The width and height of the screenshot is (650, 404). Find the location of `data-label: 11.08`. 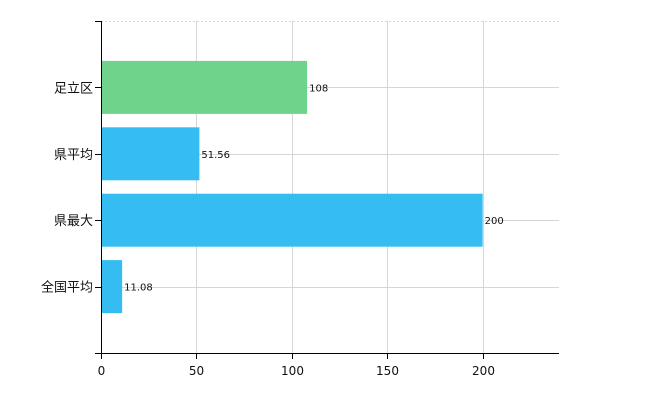

data-label: 11.08 is located at coordinates (138, 288).